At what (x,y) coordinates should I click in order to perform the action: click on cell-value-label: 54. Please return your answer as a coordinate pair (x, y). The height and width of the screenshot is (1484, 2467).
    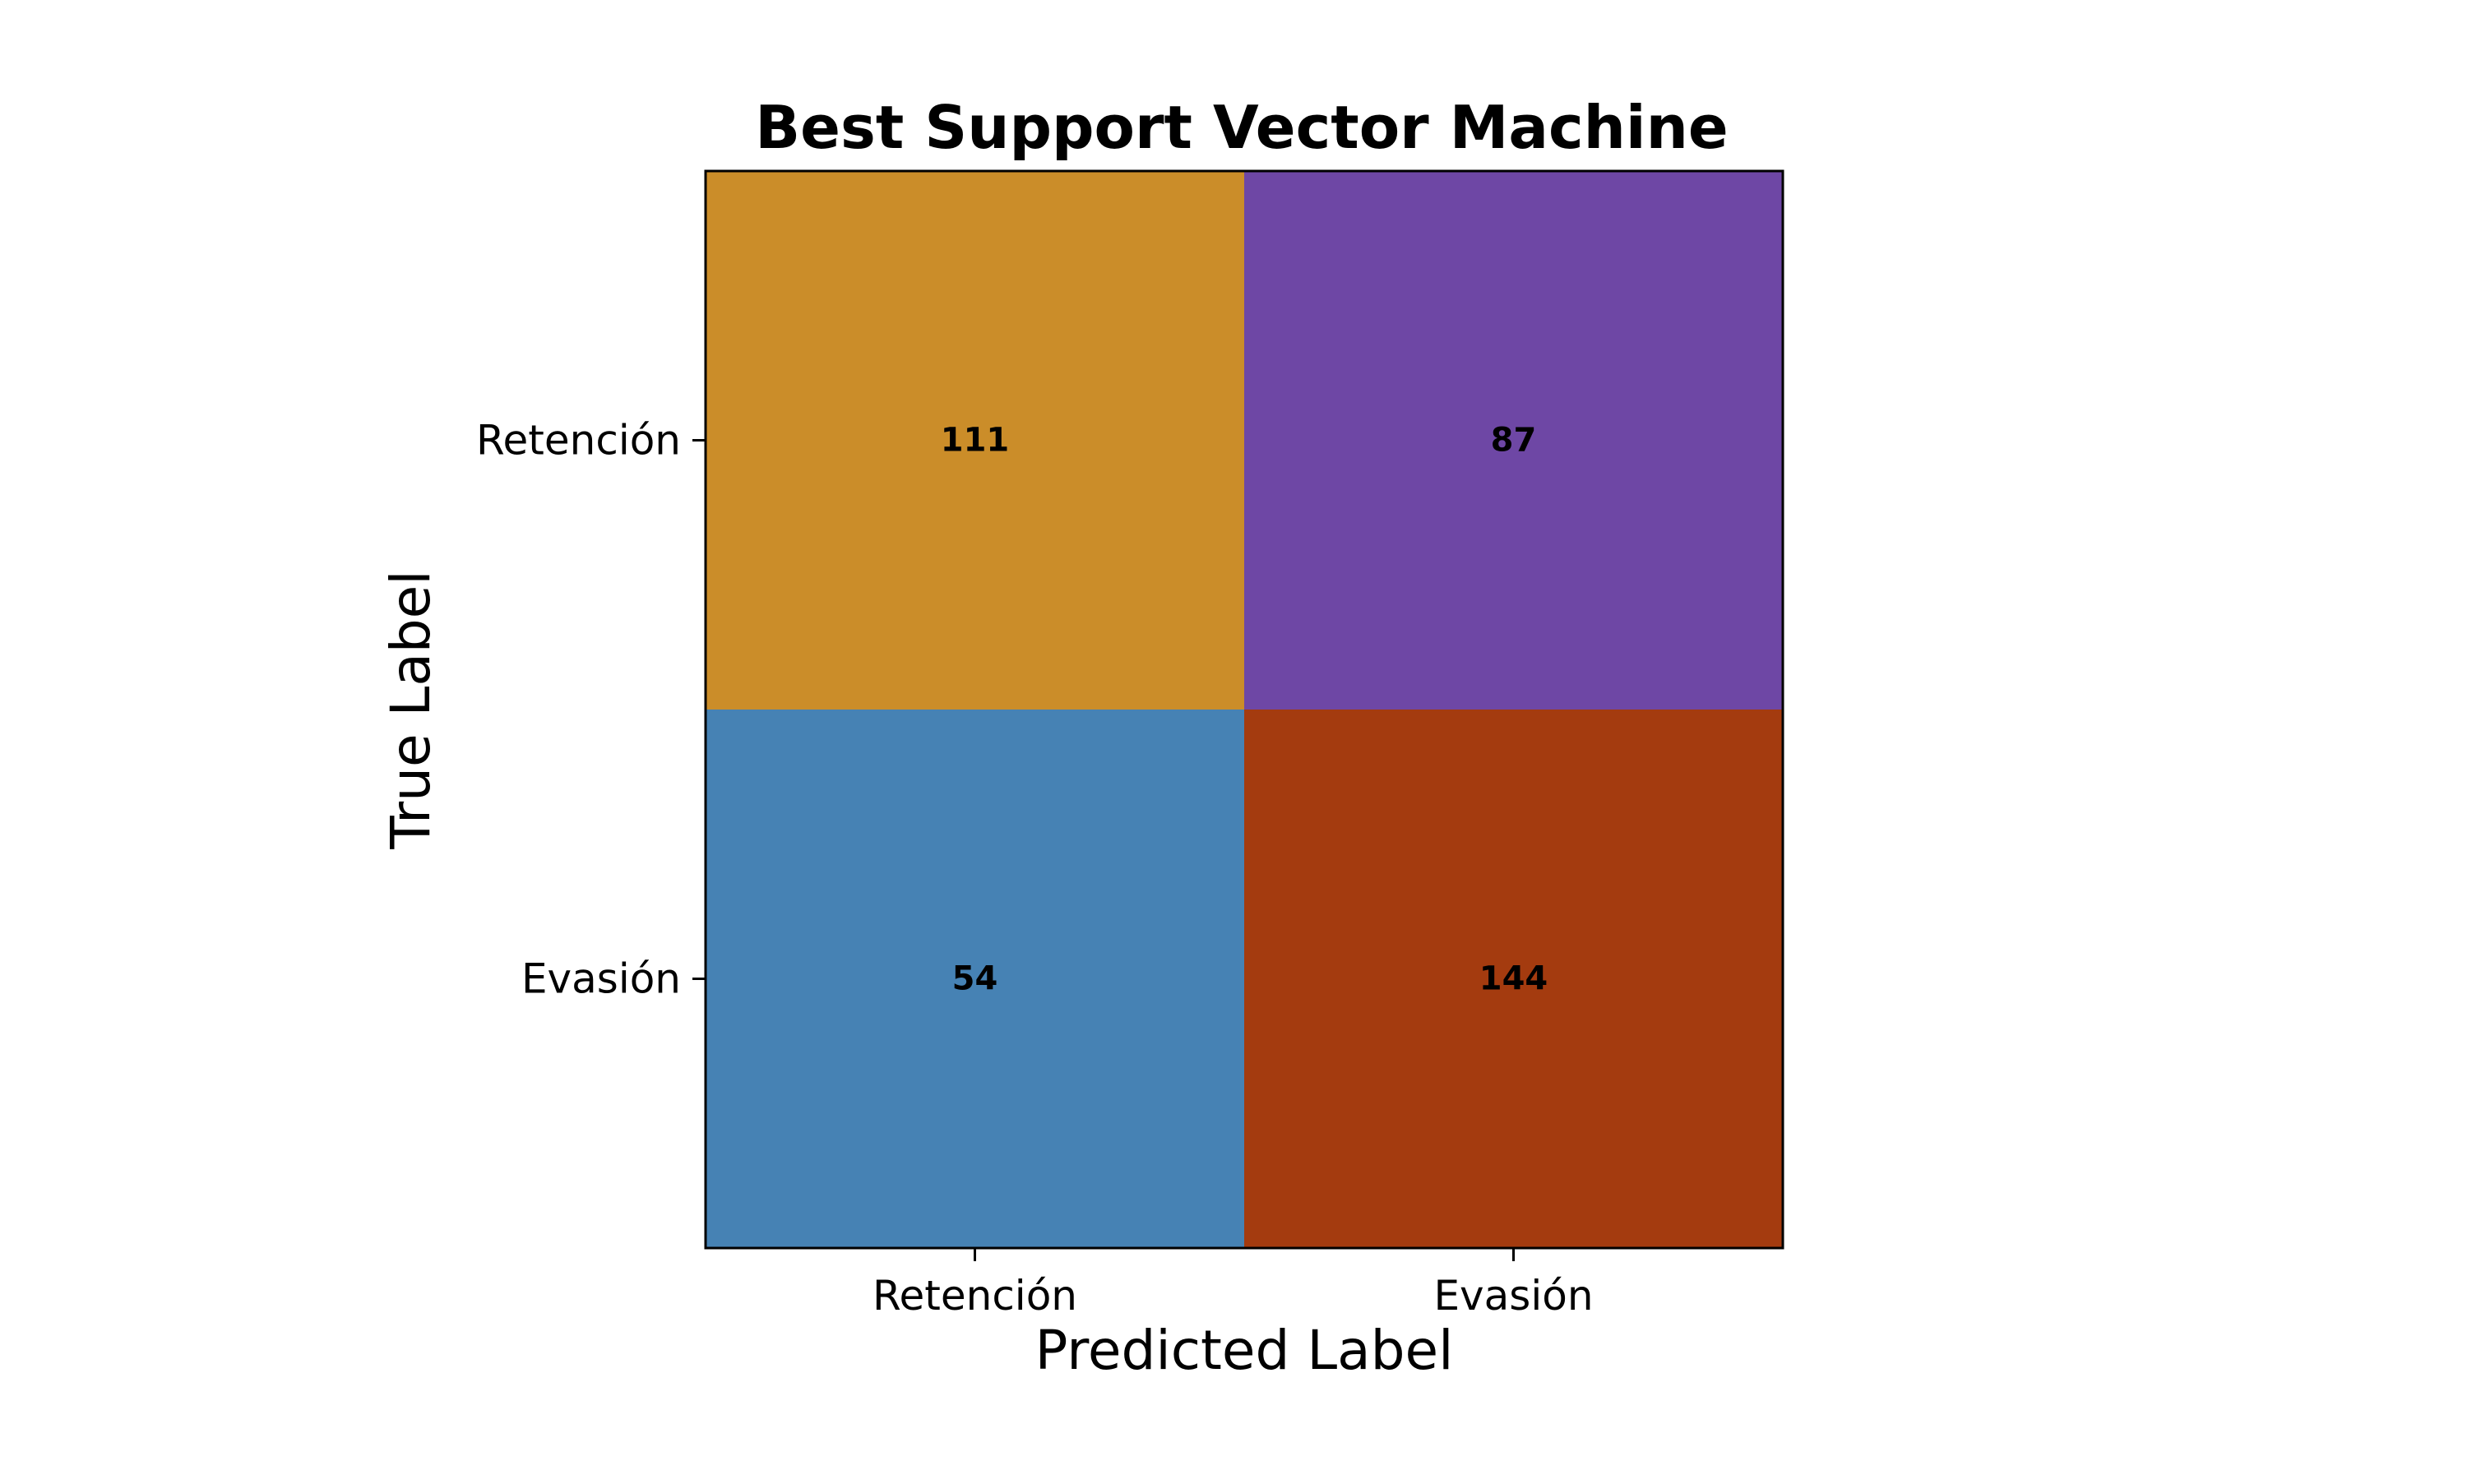
    Looking at the image, I should click on (975, 979).